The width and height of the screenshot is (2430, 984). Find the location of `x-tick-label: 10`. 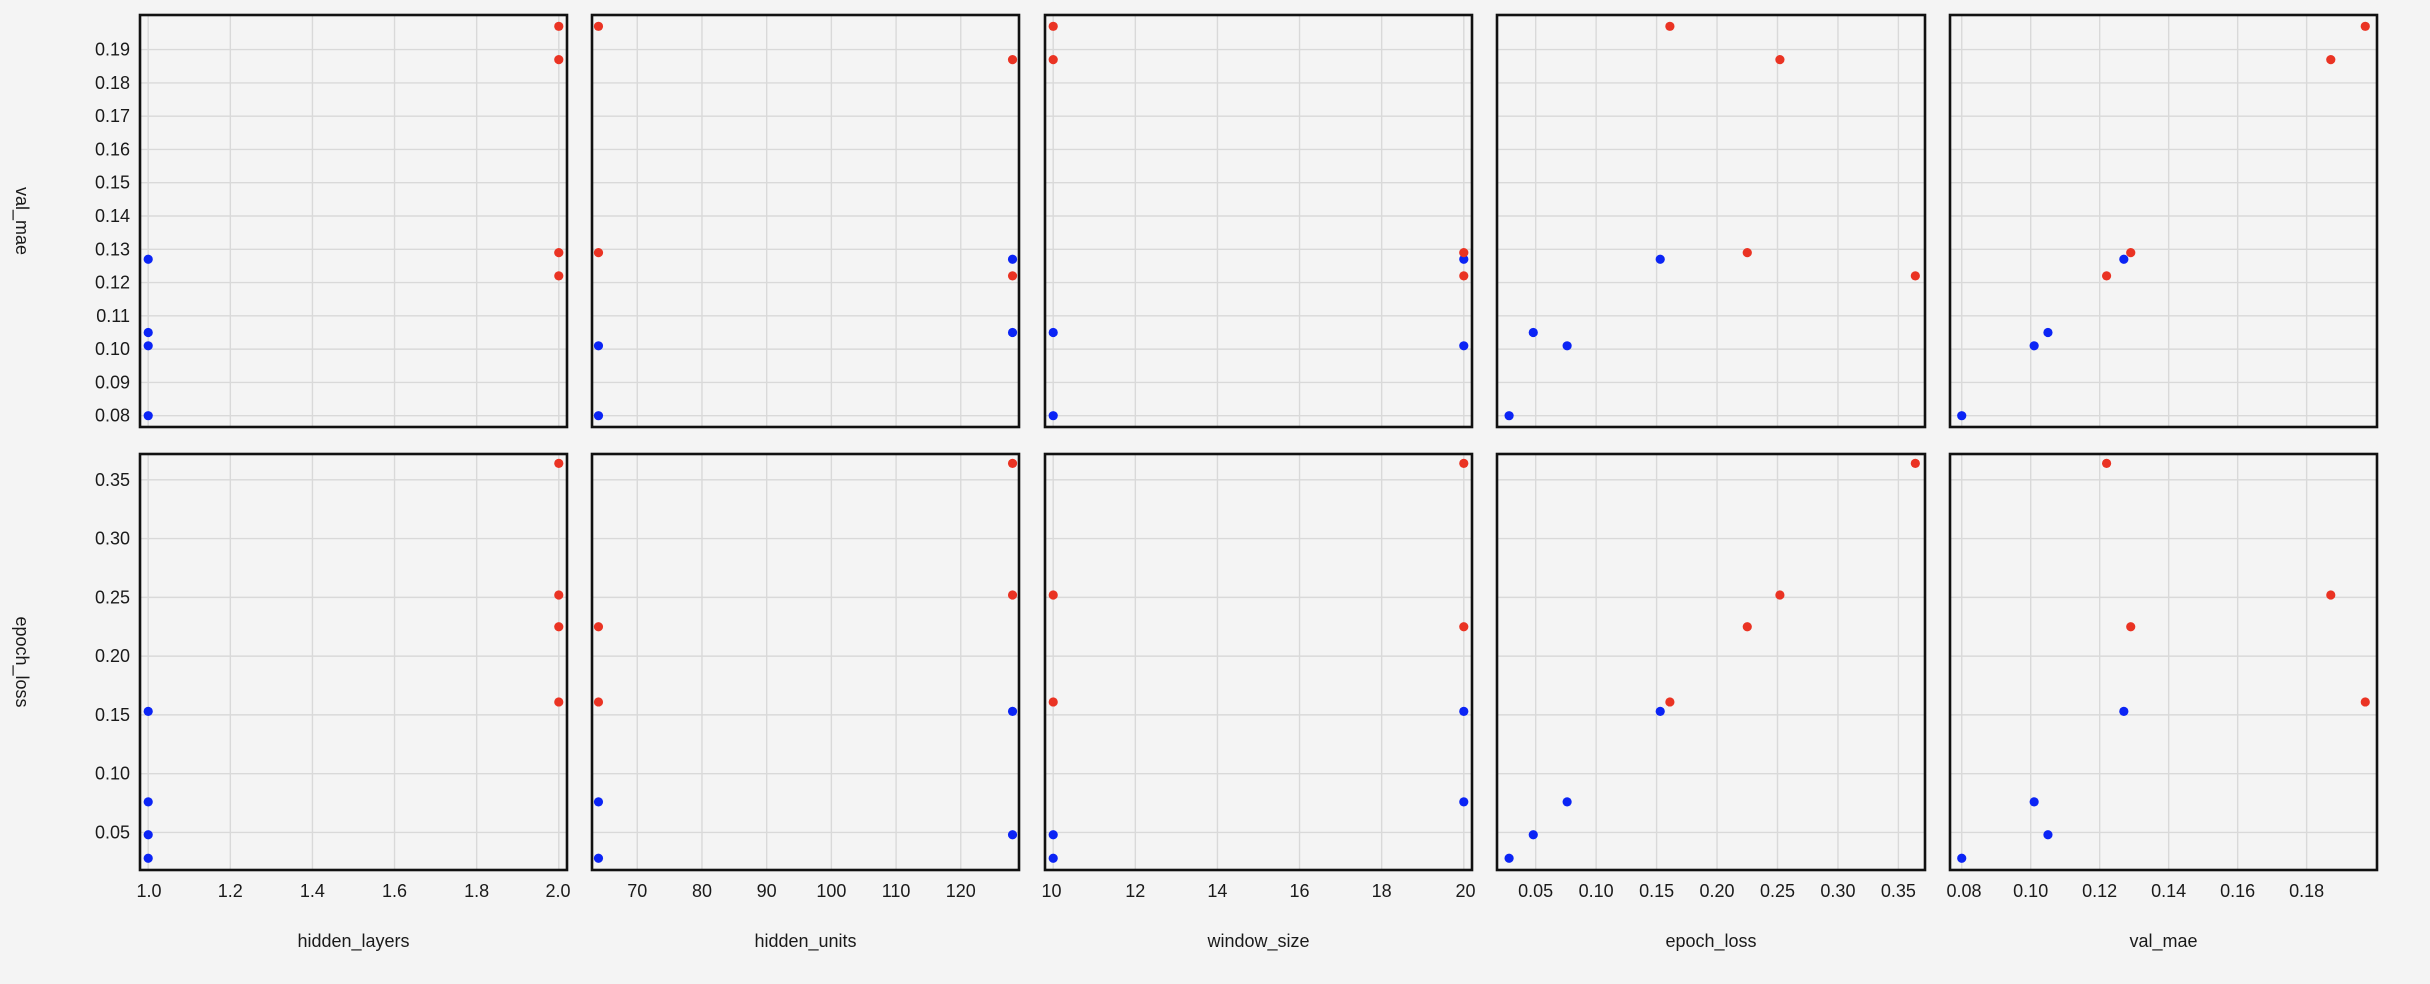

x-tick-label: 10 is located at coordinates (1052, 891).